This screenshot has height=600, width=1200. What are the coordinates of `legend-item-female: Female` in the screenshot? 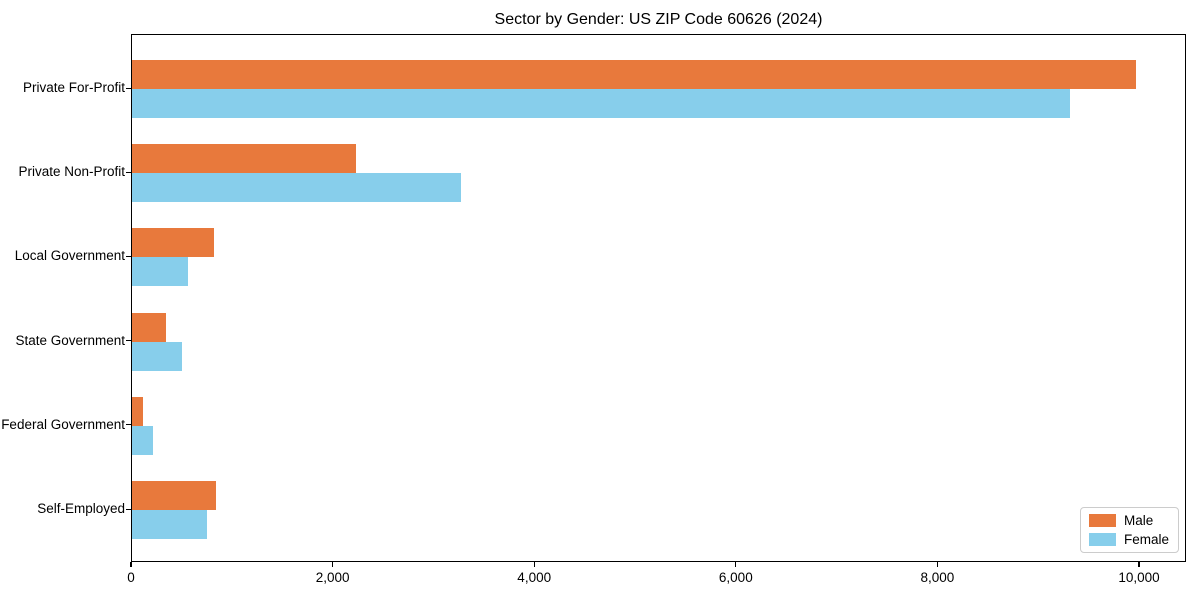 It's located at (1128, 539).